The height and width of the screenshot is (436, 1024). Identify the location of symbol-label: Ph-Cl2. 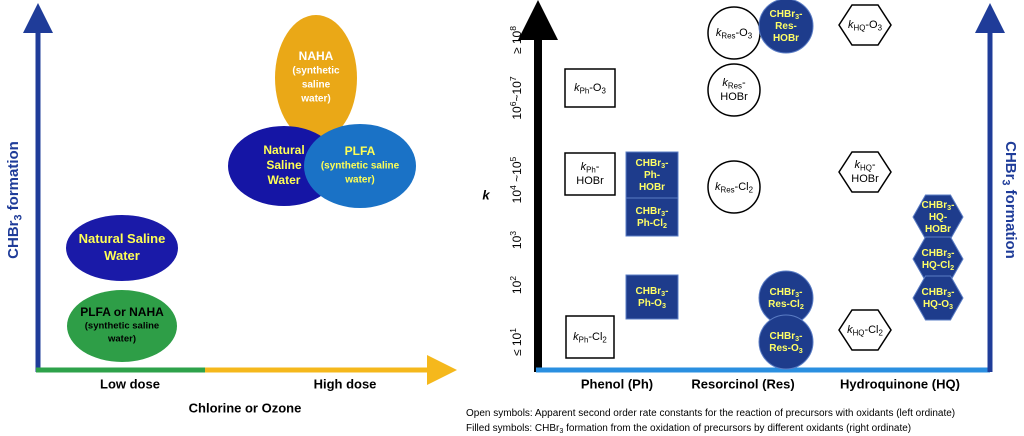
(652, 224).